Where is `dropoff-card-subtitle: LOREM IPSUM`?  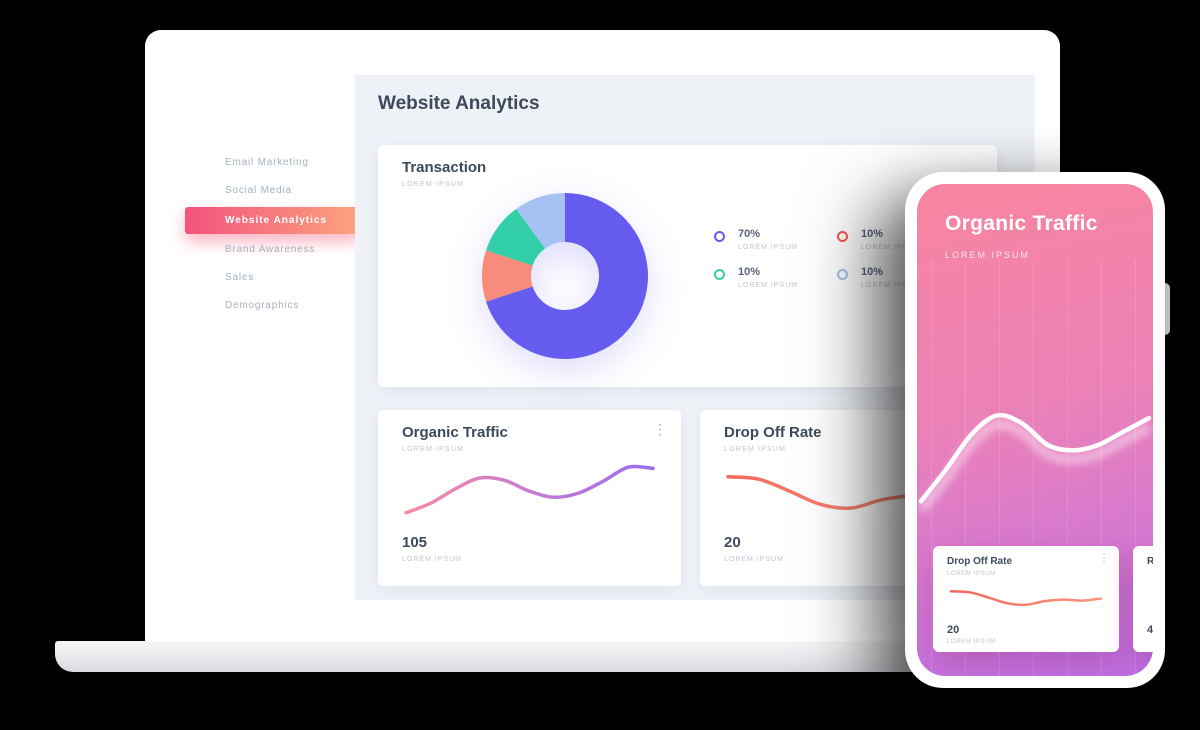
dropoff-card-subtitle: LOREM IPSUM is located at coordinates (755, 449).